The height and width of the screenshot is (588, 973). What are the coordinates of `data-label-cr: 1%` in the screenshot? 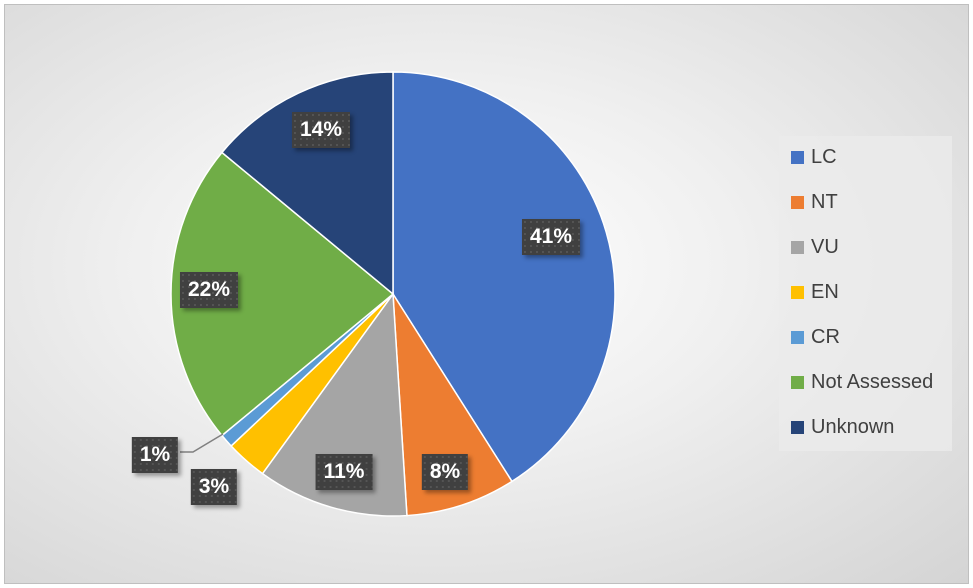 It's located at (155, 455).